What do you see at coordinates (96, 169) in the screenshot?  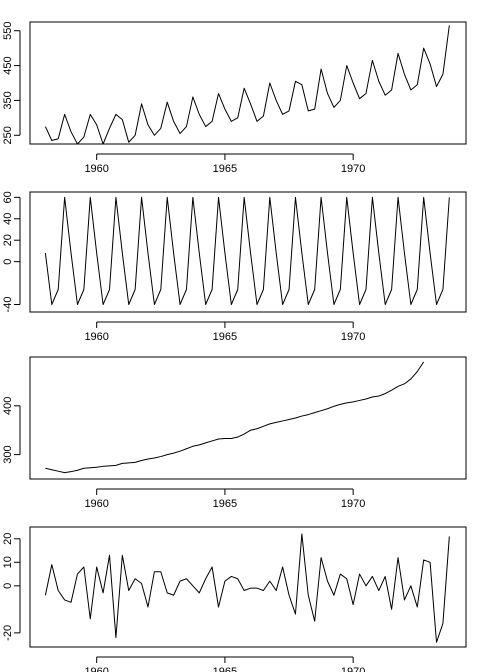 I see `observed-x-tick-label: 1960` at bounding box center [96, 169].